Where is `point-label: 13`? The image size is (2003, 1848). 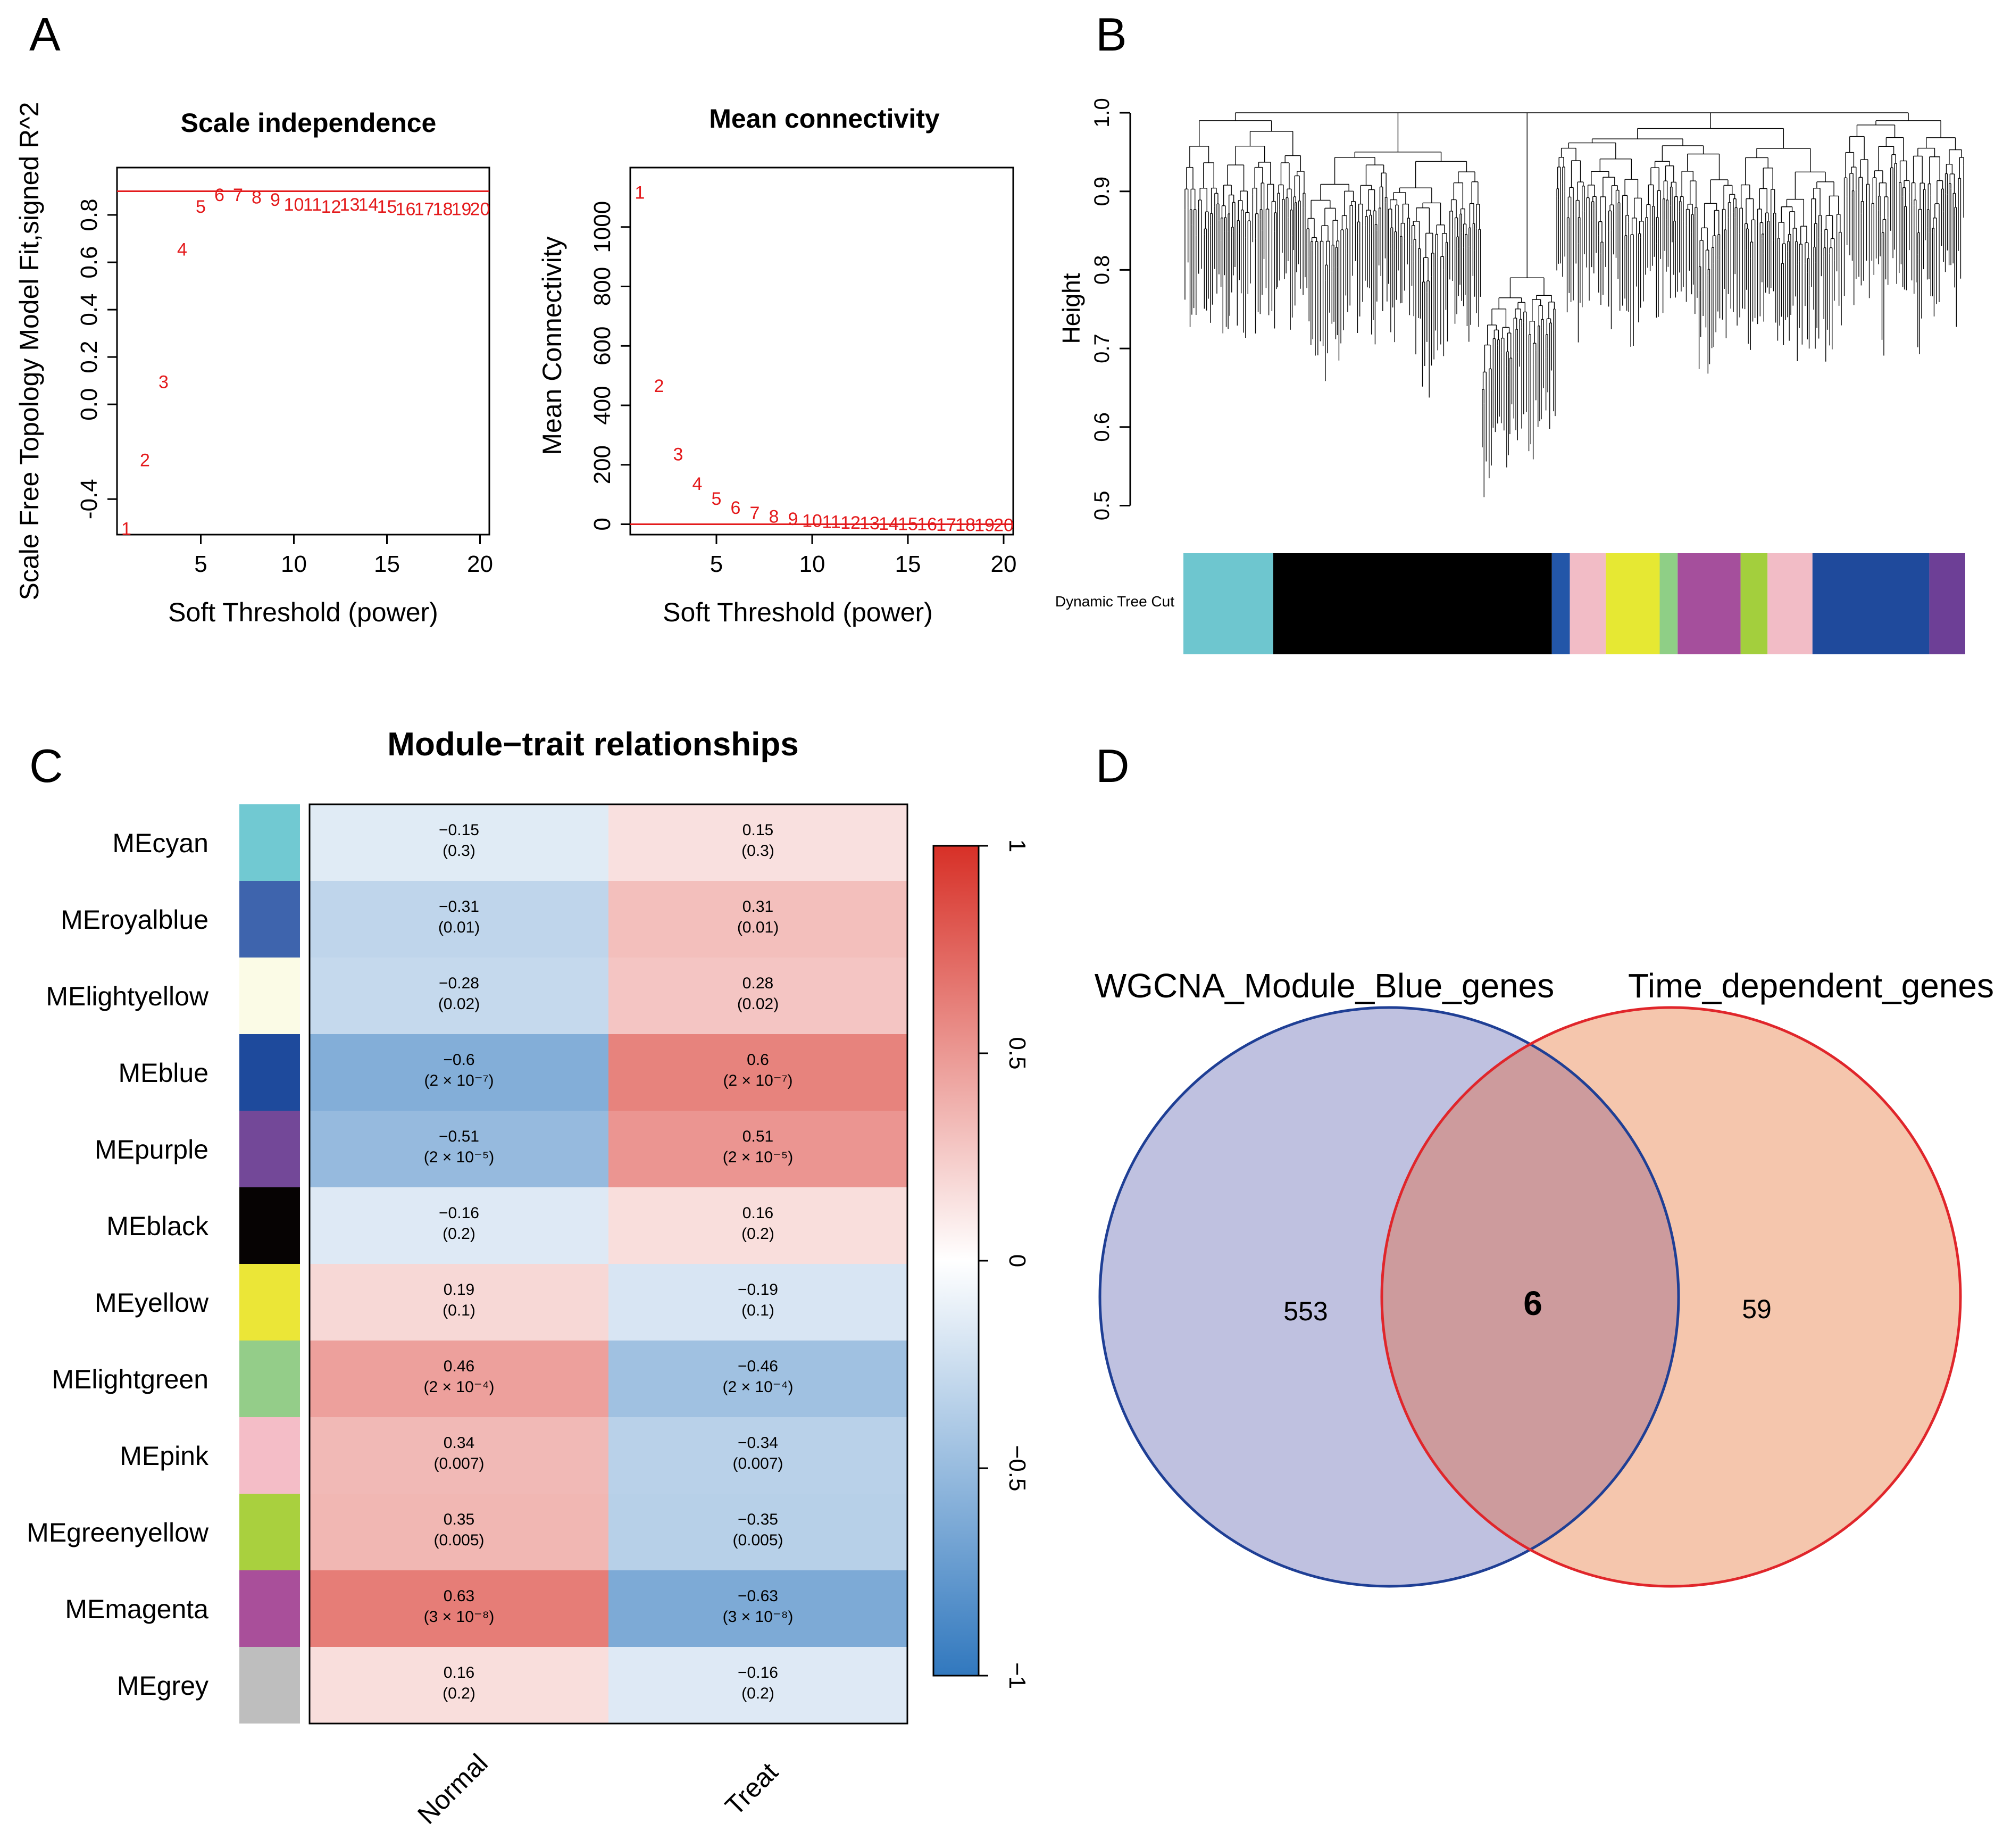 point-label: 13 is located at coordinates (350, 205).